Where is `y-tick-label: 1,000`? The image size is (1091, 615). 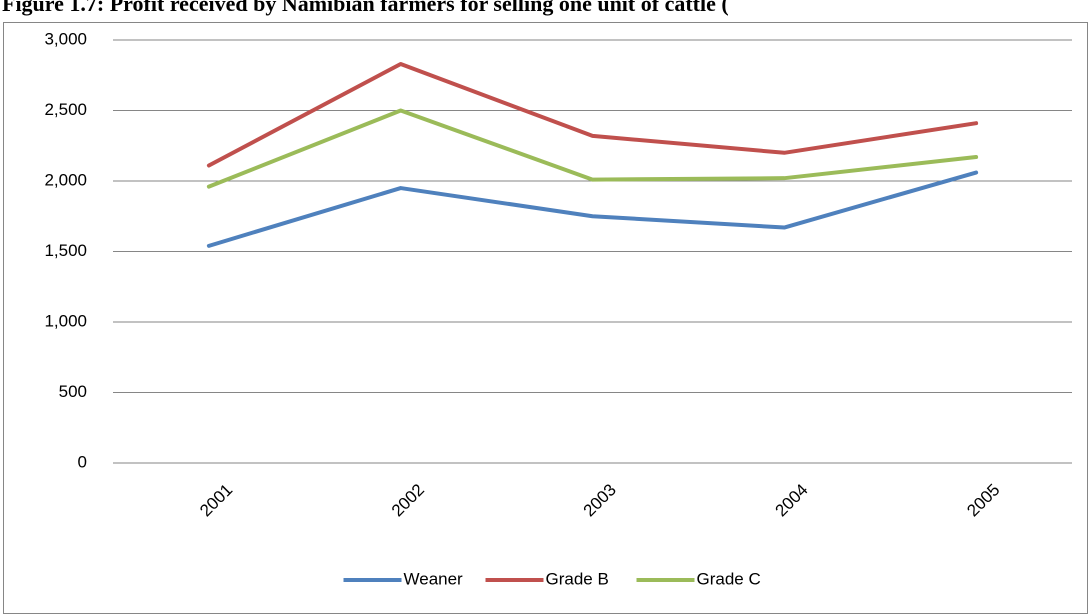
y-tick-label: 1,000 is located at coordinates (65, 320).